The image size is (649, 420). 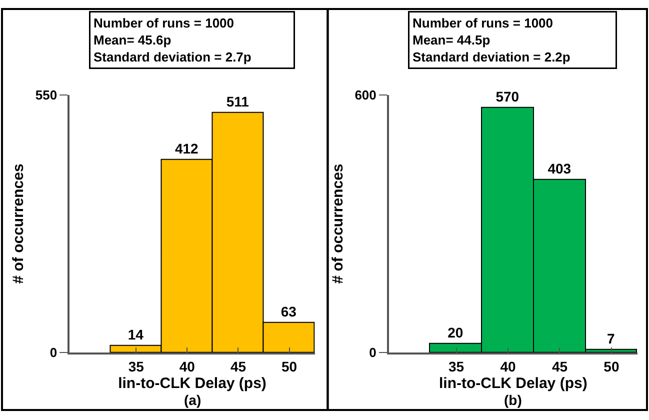 What do you see at coordinates (173, 40) in the screenshot?
I see `text: Number of runs = 1000 Mean= 45.6p Standard deviation = 2.7p` at bounding box center [173, 40].